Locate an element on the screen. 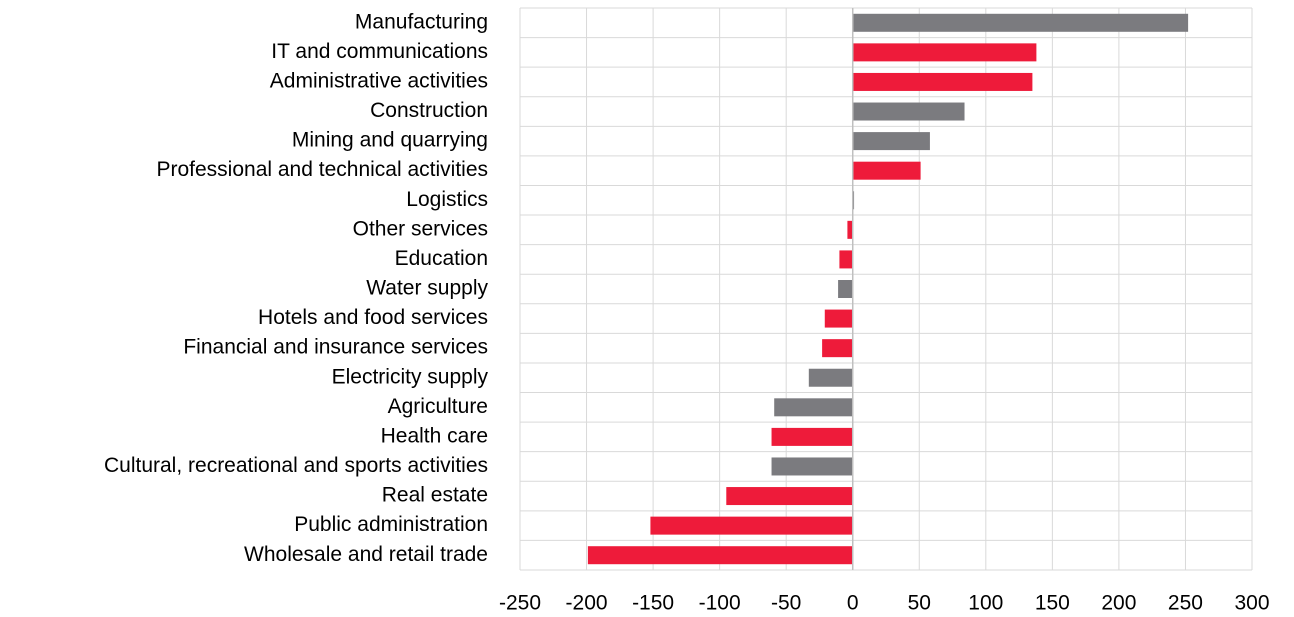 The height and width of the screenshot is (617, 1294). x-tick-label: 100 is located at coordinates (985, 603).